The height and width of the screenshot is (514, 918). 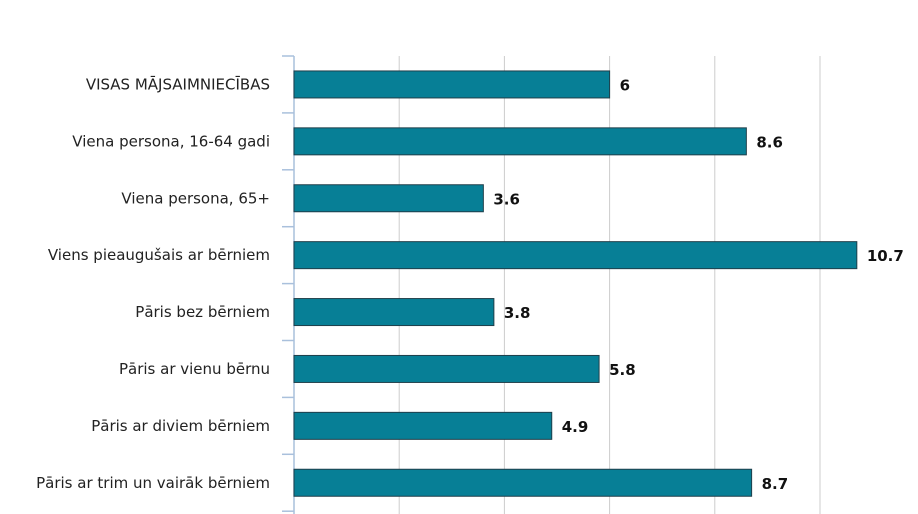 What do you see at coordinates (159, 255) in the screenshot?
I see `category-label: Viens pieaugušais ar bērniem` at bounding box center [159, 255].